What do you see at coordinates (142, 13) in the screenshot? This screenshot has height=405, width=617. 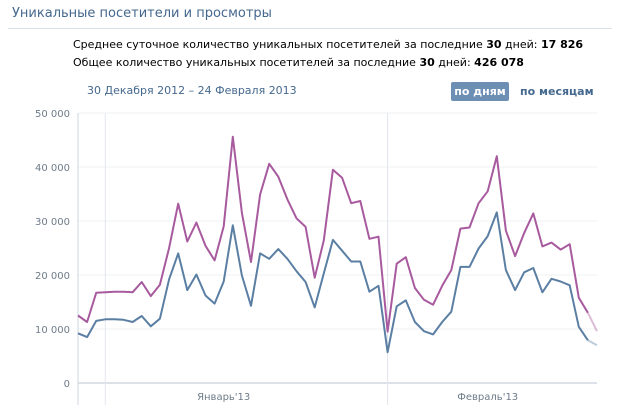 I see `section-title: Уникальные посетители и просмотры` at bounding box center [142, 13].